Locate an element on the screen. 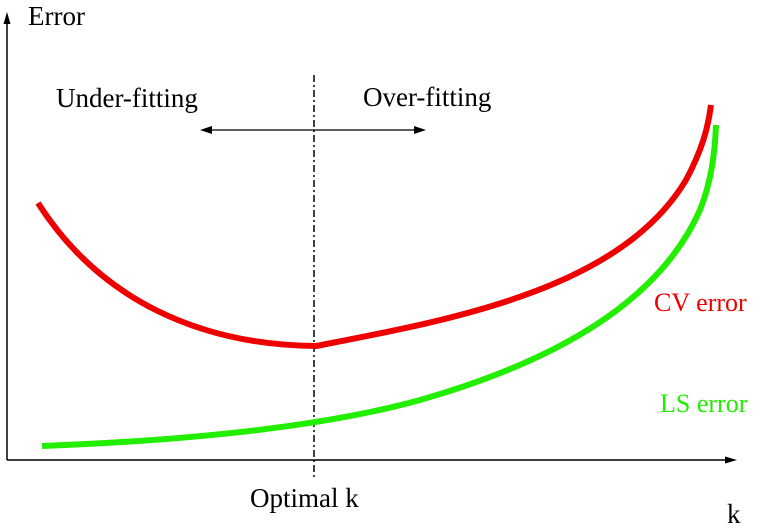 This screenshot has width=773, height=531. ls-error-label: LS error is located at coordinates (704, 403).